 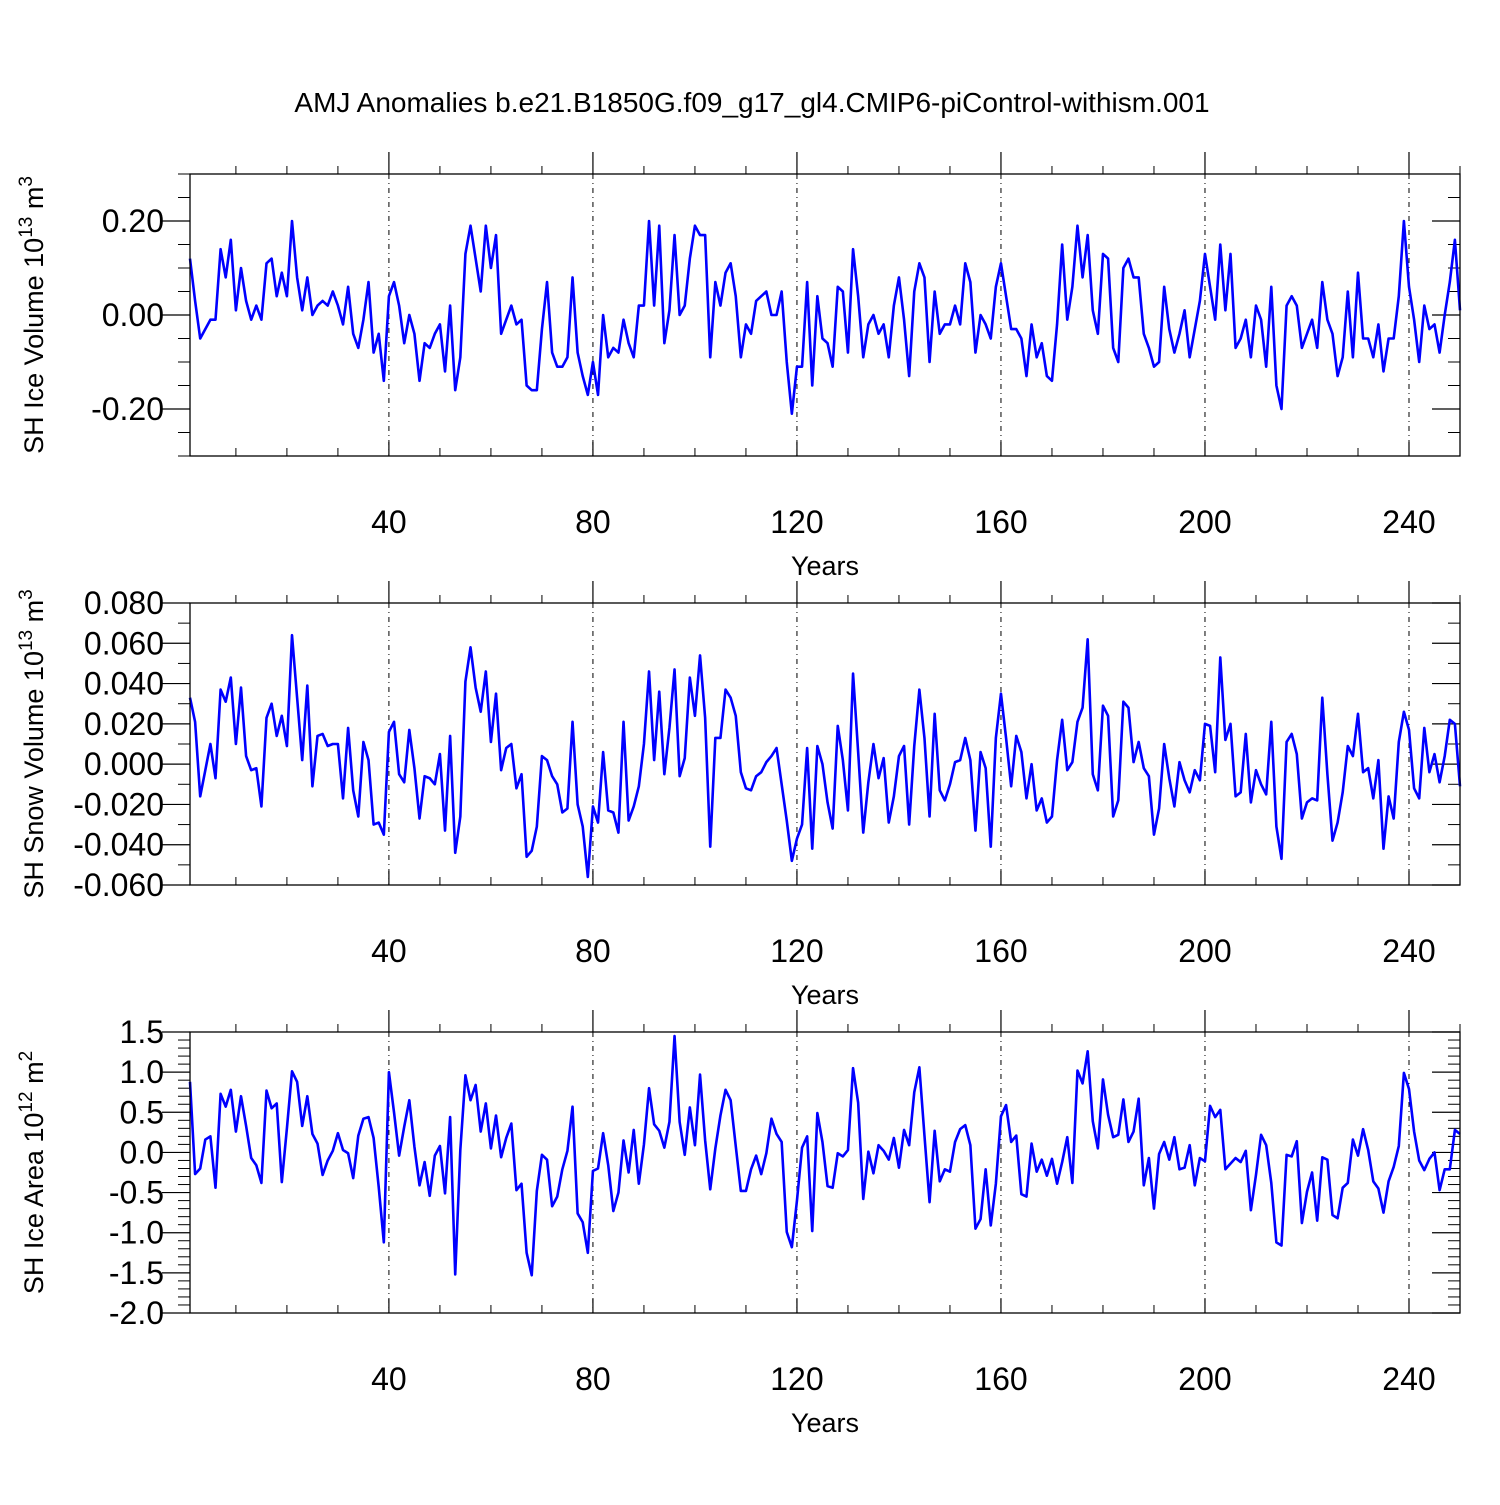 What do you see at coordinates (142, 1072) in the screenshot?
I see `y-tick-label: 1.0` at bounding box center [142, 1072].